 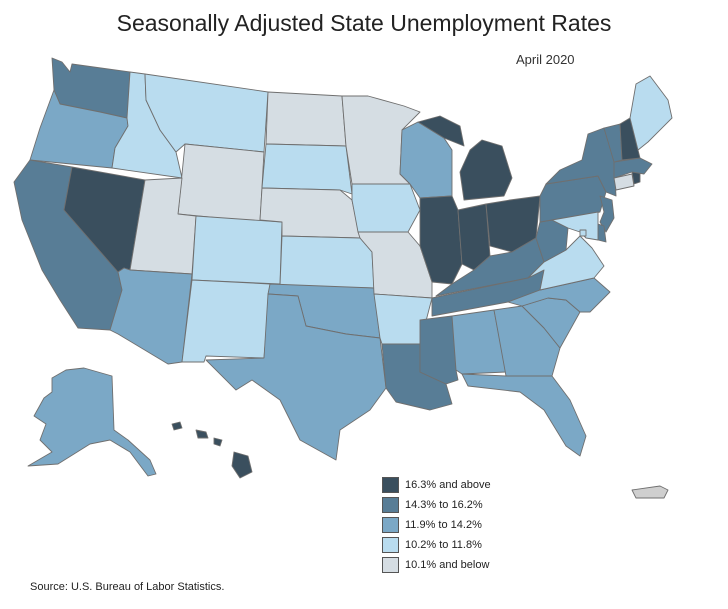 What do you see at coordinates (443, 525) in the screenshot?
I see `legend-label: 11.9% to 14.2%` at bounding box center [443, 525].